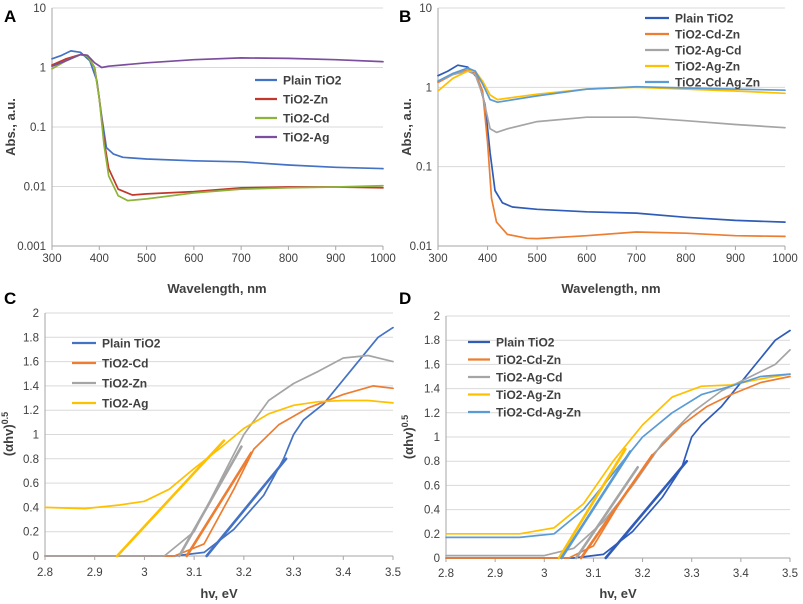  What do you see at coordinates (393, 573) in the screenshot?
I see `x-tick-label: 3.5` at bounding box center [393, 573].